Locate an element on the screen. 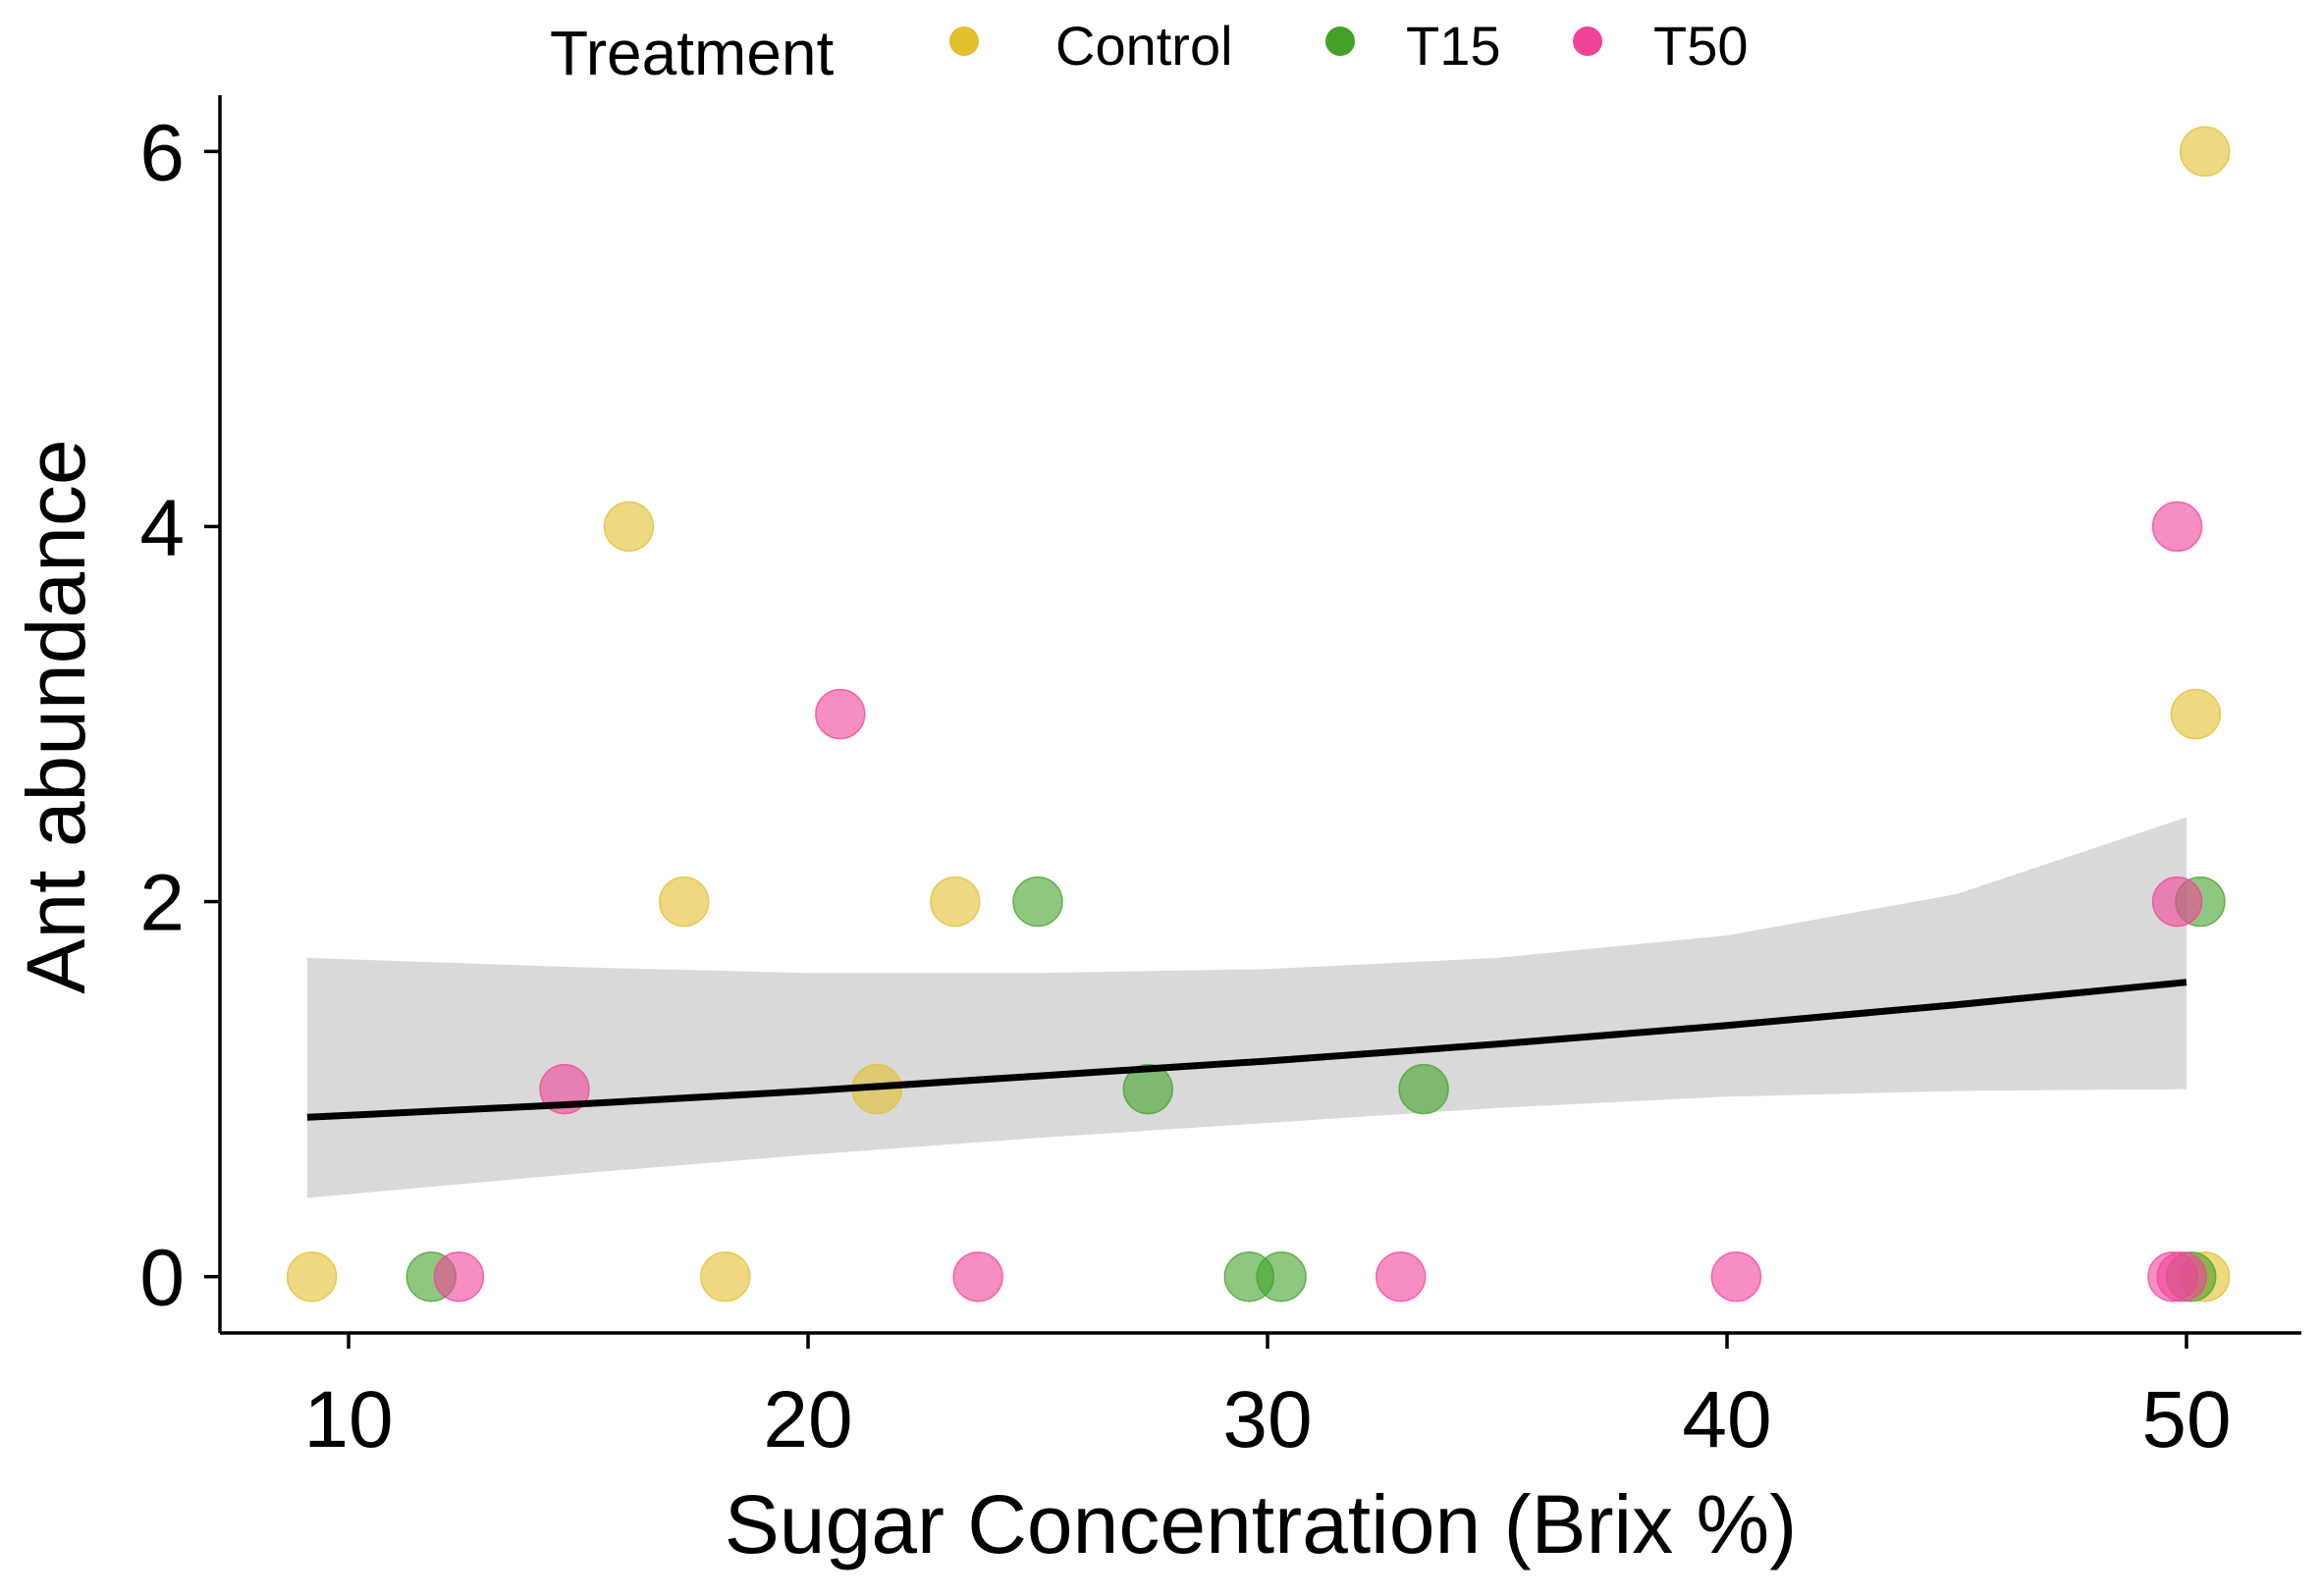 Image resolution: width=2321 pixels, height=1596 pixels. legend: Treatment Control T15 T50 is located at coordinates (1149, 52).